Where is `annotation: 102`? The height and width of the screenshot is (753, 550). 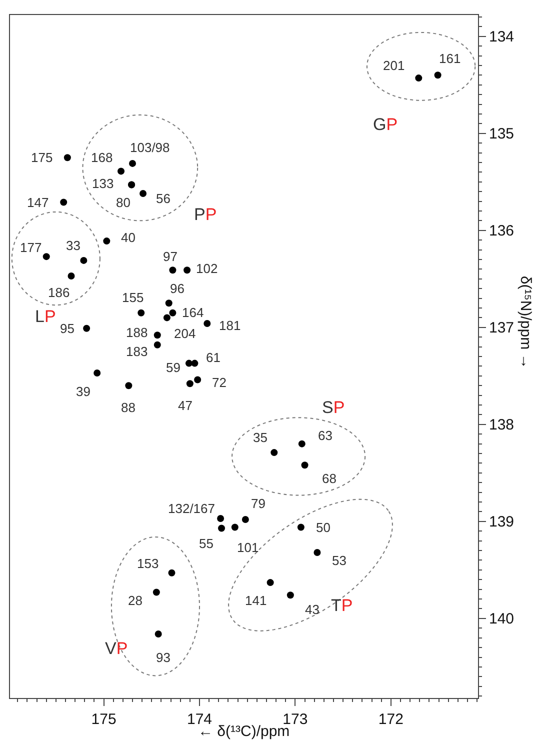 annotation: 102 is located at coordinates (207, 268).